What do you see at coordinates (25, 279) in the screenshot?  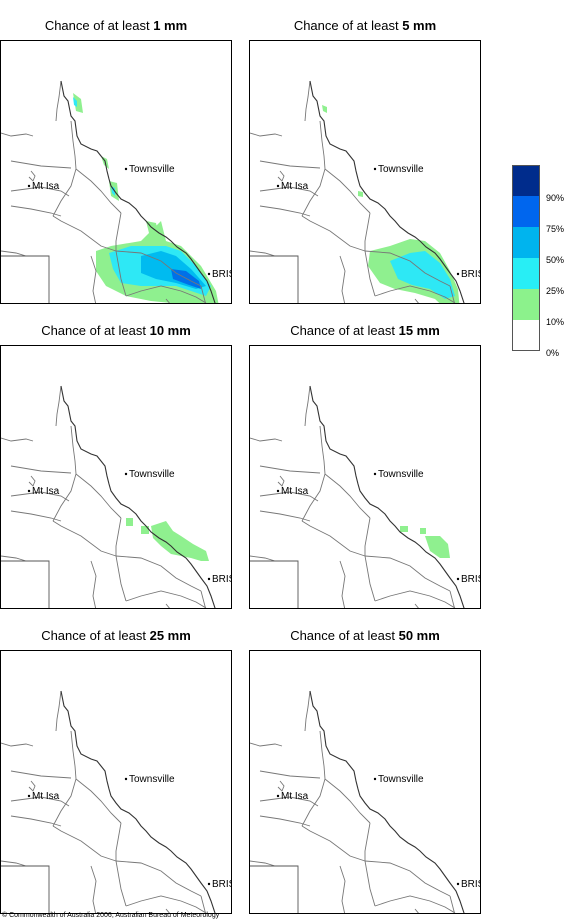 I see `state-border` at bounding box center [25, 279].